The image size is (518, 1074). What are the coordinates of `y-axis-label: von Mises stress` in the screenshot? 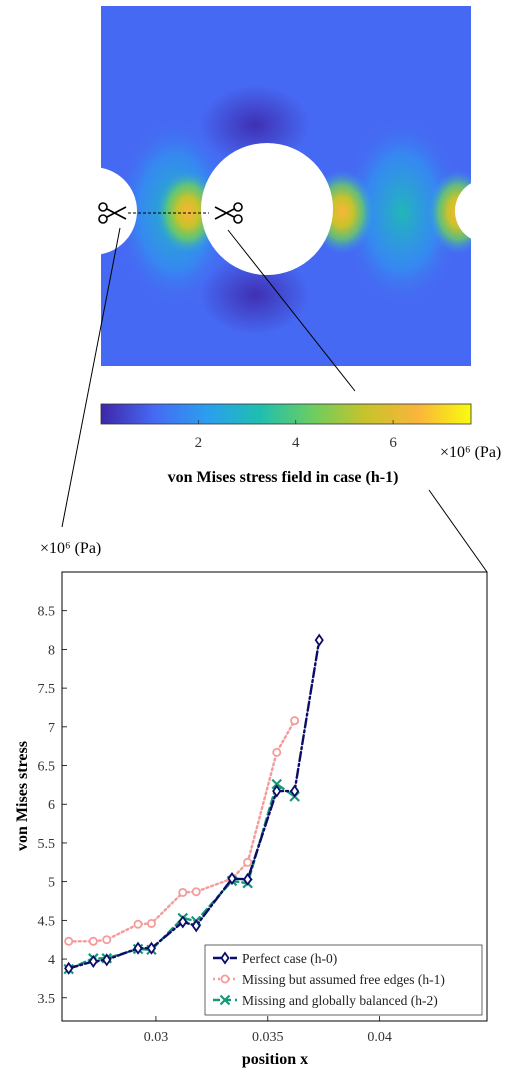 It's located at (22, 796).